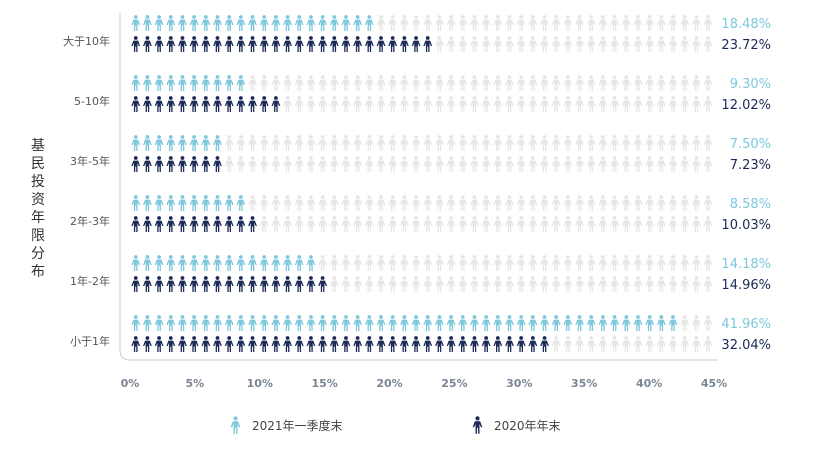 The image size is (819, 454). Describe the element at coordinates (746, 105) in the screenshot. I see `value-label: 12.02%` at that location.